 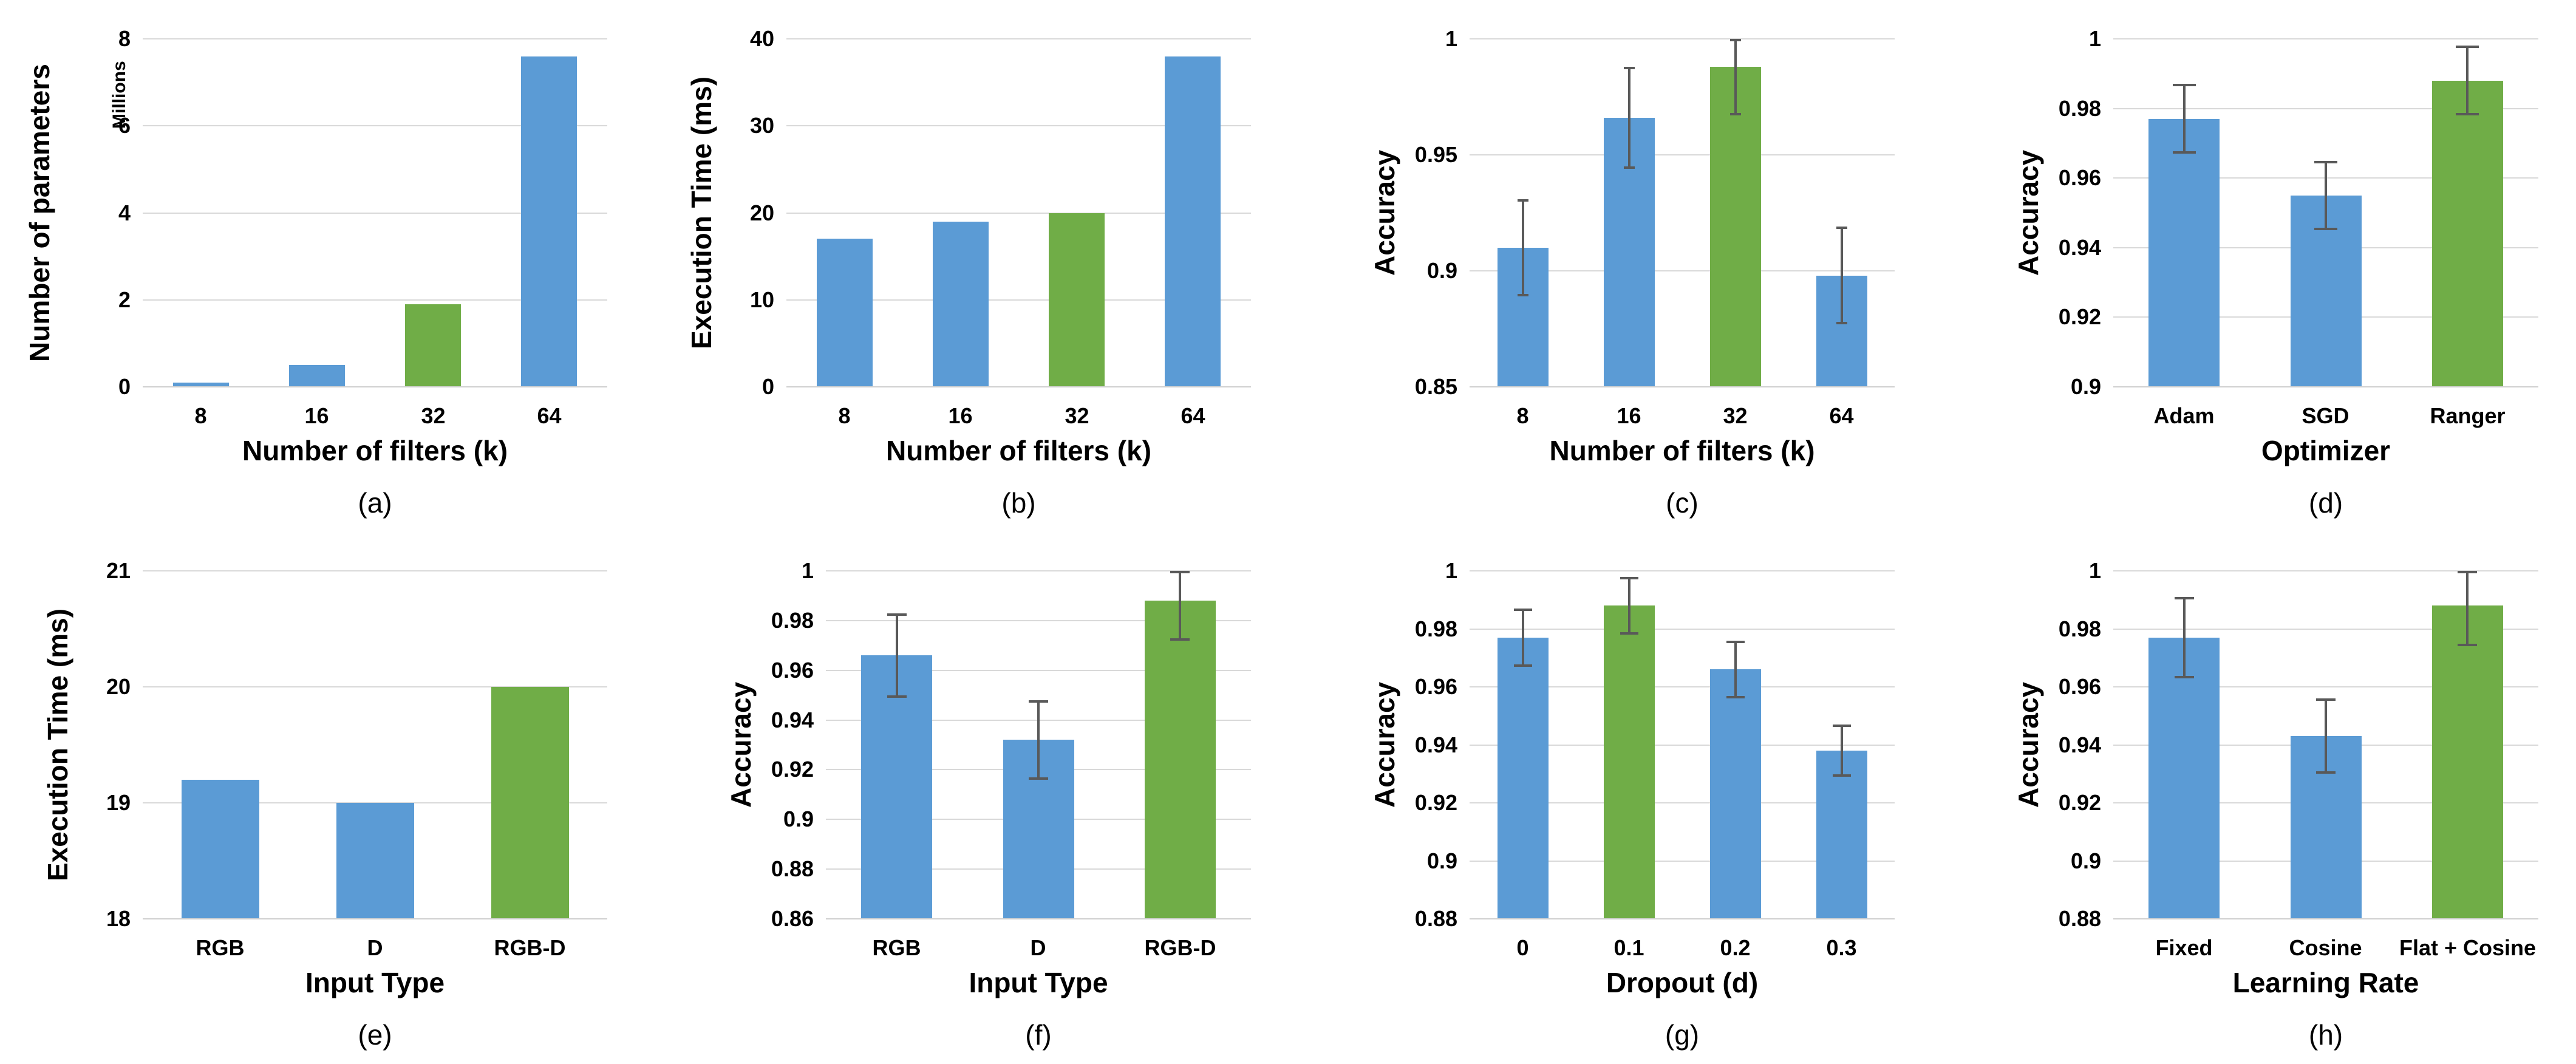 I want to click on x-tick-label: Fixed, so click(x=2184, y=948).